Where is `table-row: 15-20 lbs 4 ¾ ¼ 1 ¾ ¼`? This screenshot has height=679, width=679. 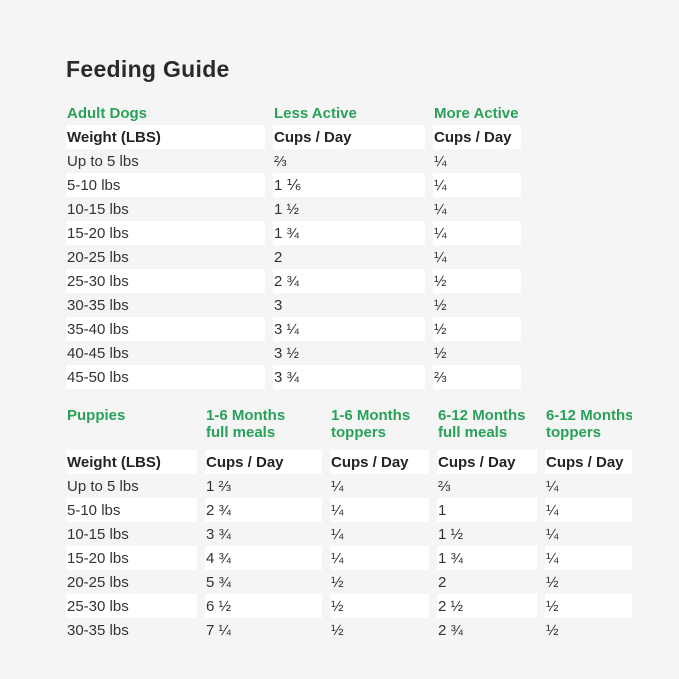
table-row: 15-20 lbs 4 ¾ ¼ 1 ¾ ¼ is located at coordinates (372, 558).